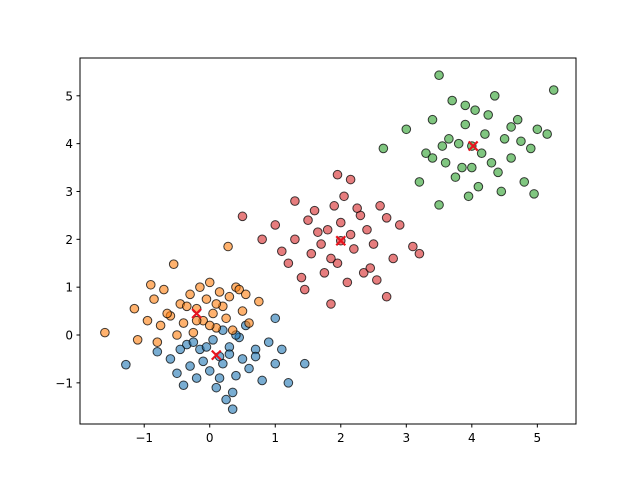 The width and height of the screenshot is (640, 478). Describe the element at coordinates (472, 438) in the screenshot. I see `x-tick-label: 4` at that location.